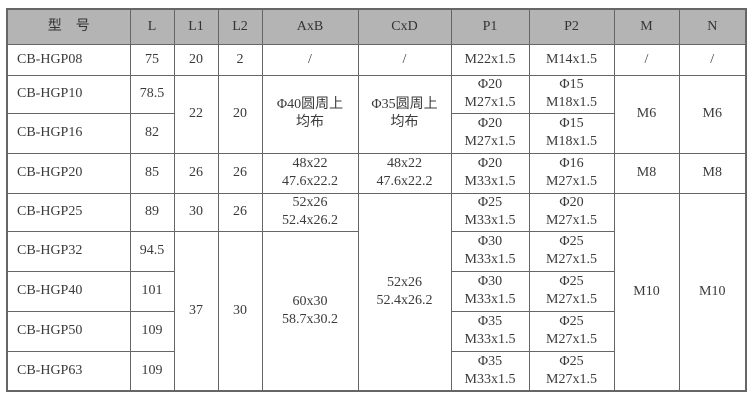 The image size is (750, 400). Describe the element at coordinates (404, 104) in the screenshot. I see `cxd-line: Φ35圆周上` at that location.